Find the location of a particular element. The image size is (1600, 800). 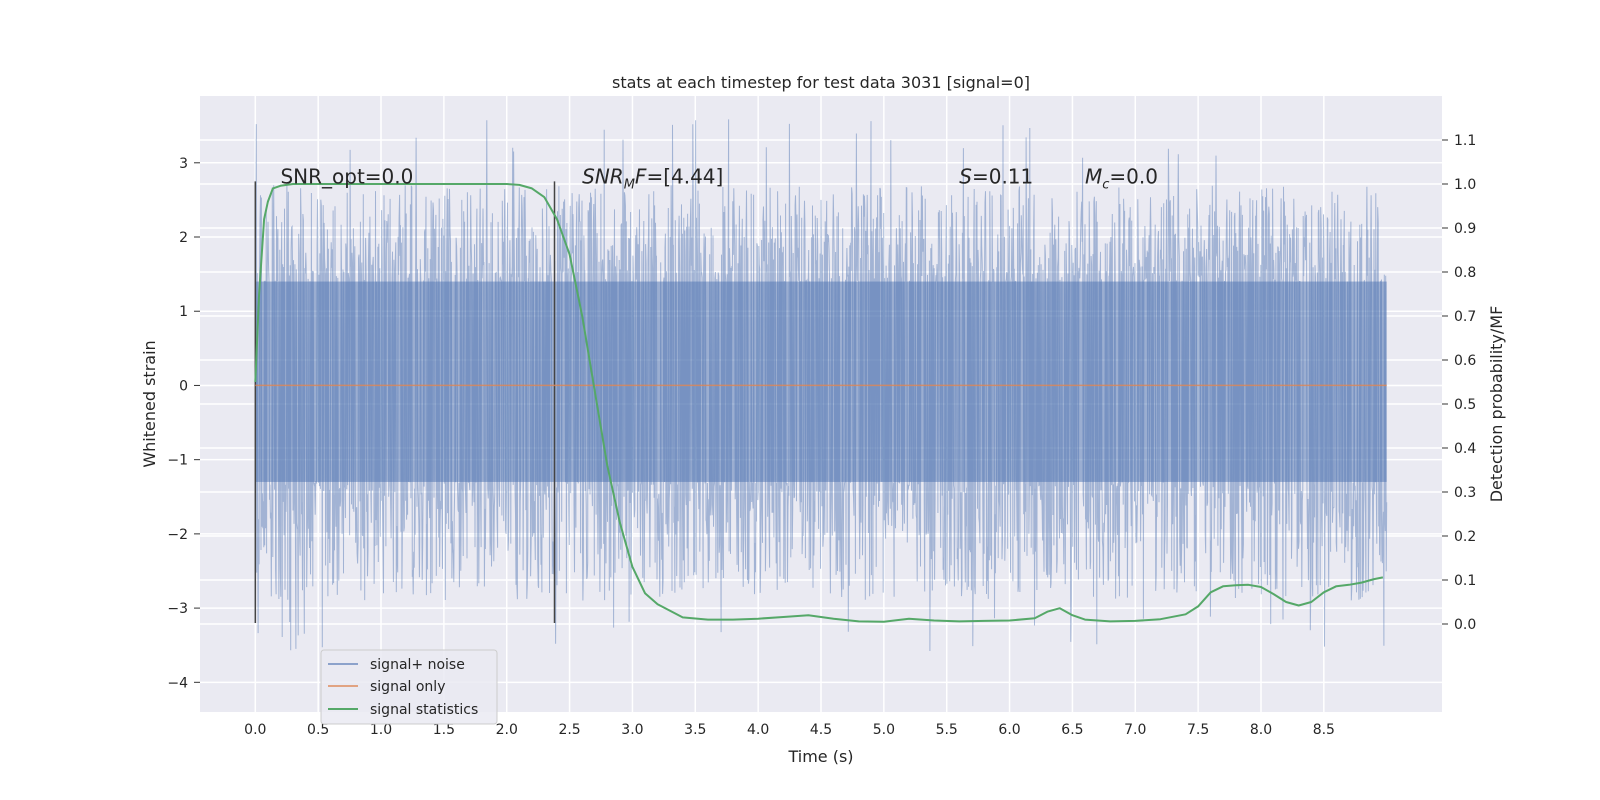

x-tick-label: 6.0 is located at coordinates (1009, 730).